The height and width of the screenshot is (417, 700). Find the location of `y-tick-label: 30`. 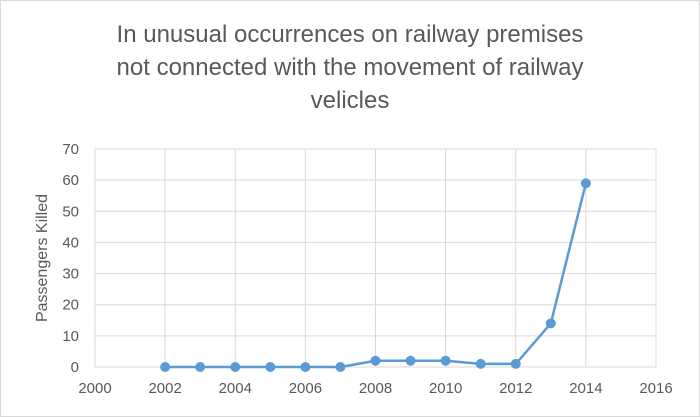

y-tick-label: 30 is located at coordinates (70, 274).